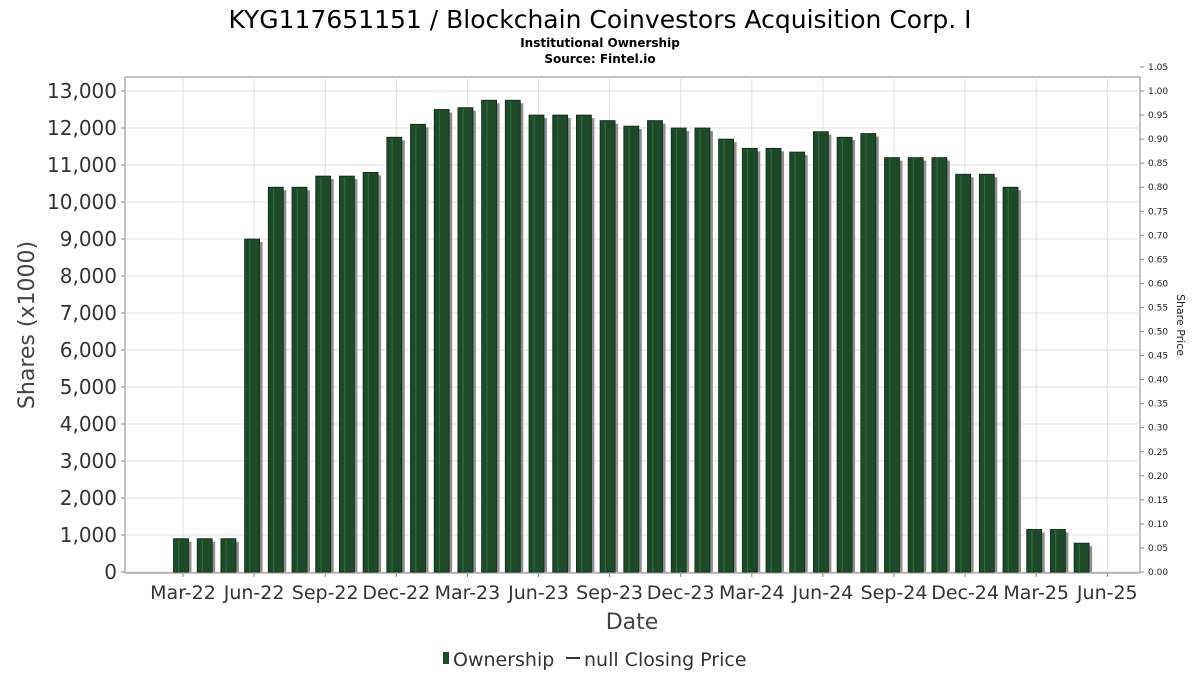 This screenshot has height=675, width=1200. I want to click on x-tick-label: Sep-24, so click(894, 593).